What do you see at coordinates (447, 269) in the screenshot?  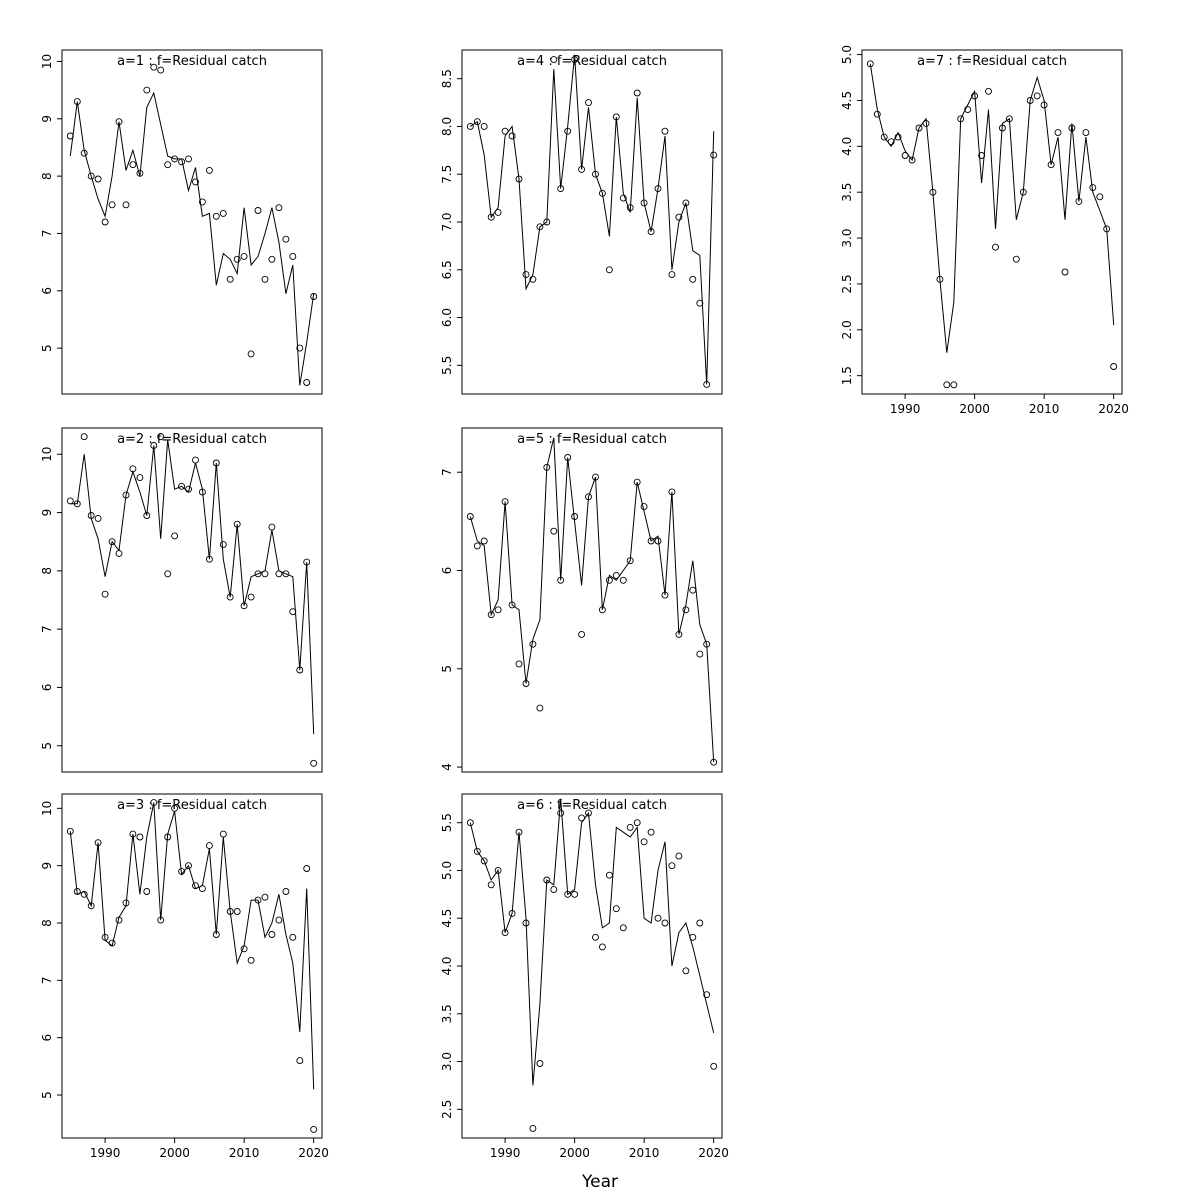 I see `y-tick-label: 6.5` at bounding box center [447, 269].